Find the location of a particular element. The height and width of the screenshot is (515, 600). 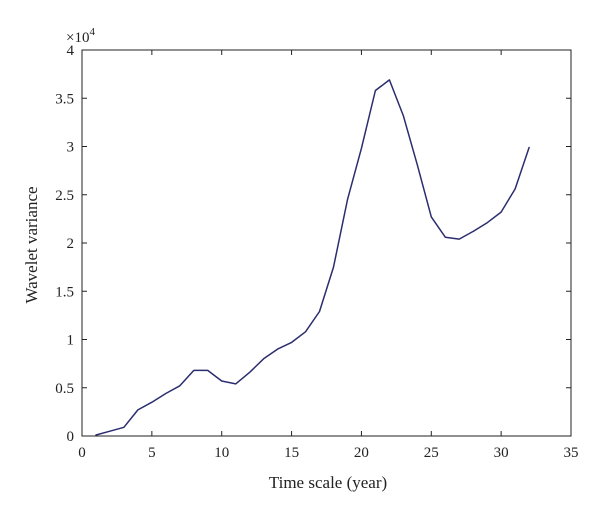

x-tick-label: 10 is located at coordinates (221, 453).